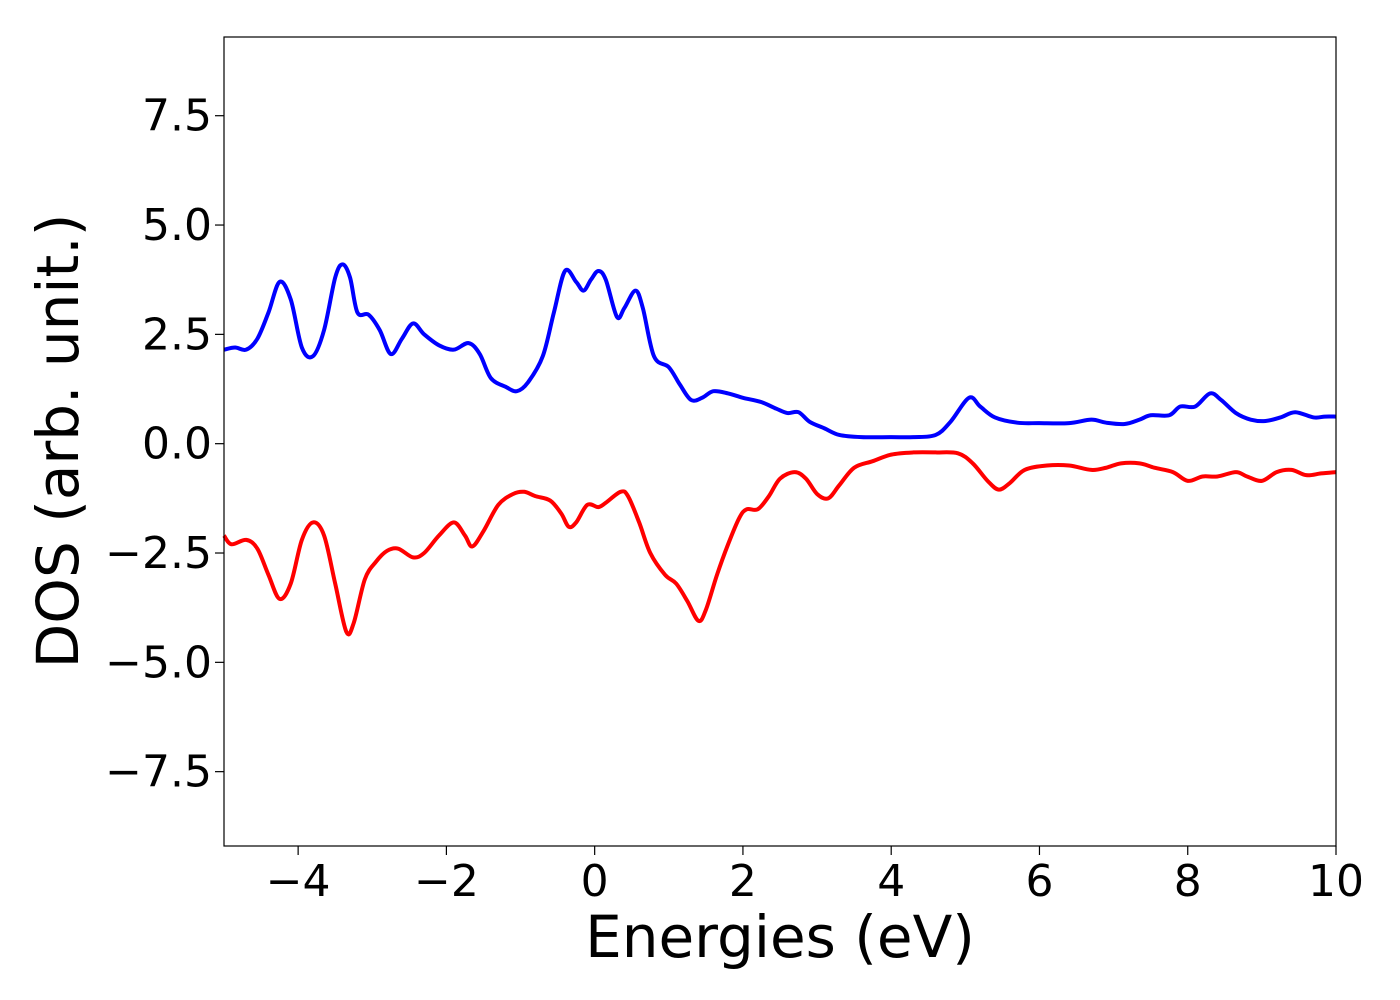 The height and width of the screenshot is (1000, 1400). I want to click on x-tick-label: 4, so click(891, 881).